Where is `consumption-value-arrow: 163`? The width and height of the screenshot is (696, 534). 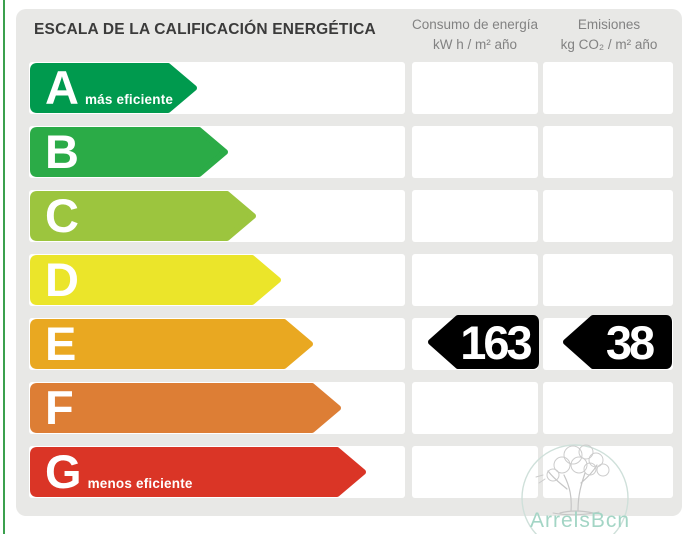
consumption-value-arrow: 163 is located at coordinates (483, 342).